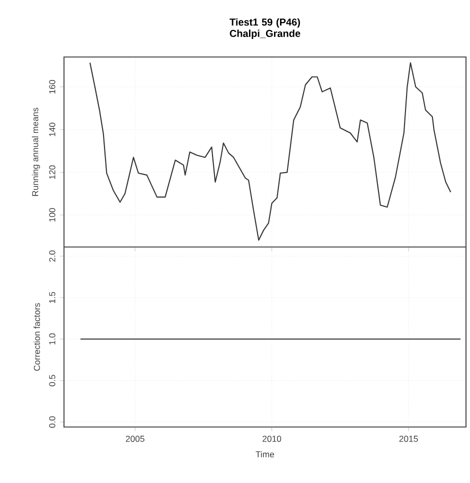 Image resolution: width=470 pixels, height=483 pixels. I want to click on y-tick-label: 0.0, so click(52, 422).